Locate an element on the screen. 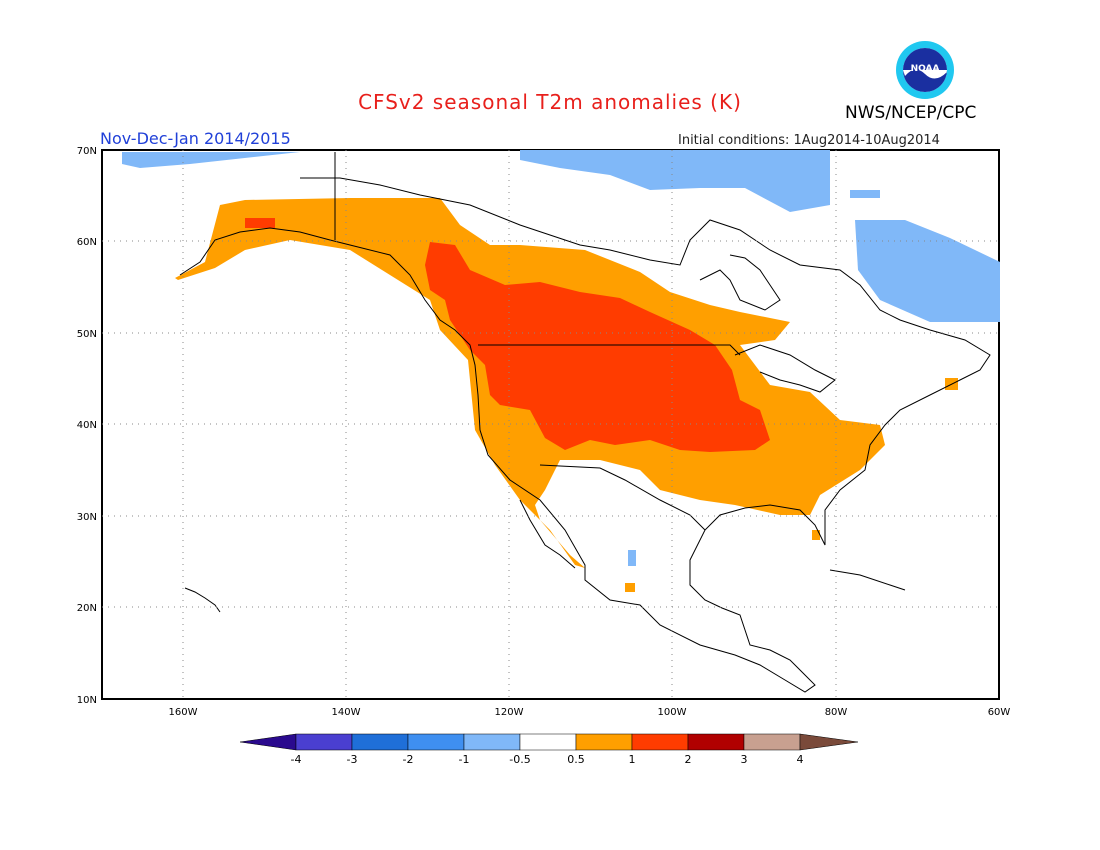  lat-label: 40N is located at coordinates (87, 425).